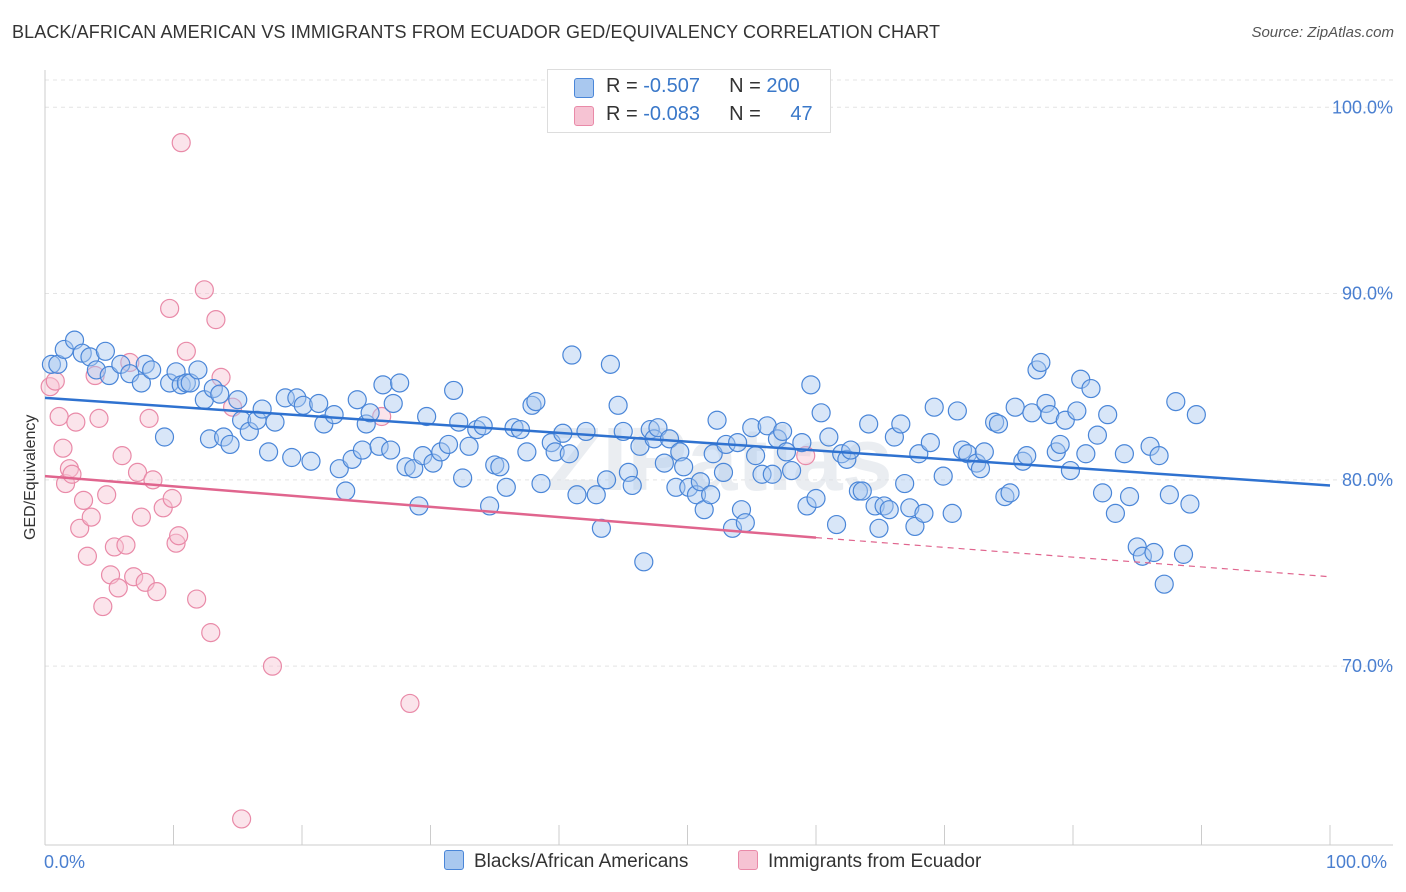  Describe the element at coordinates (625, 114) in the screenshot. I see `legend-r-label: R =` at that location.